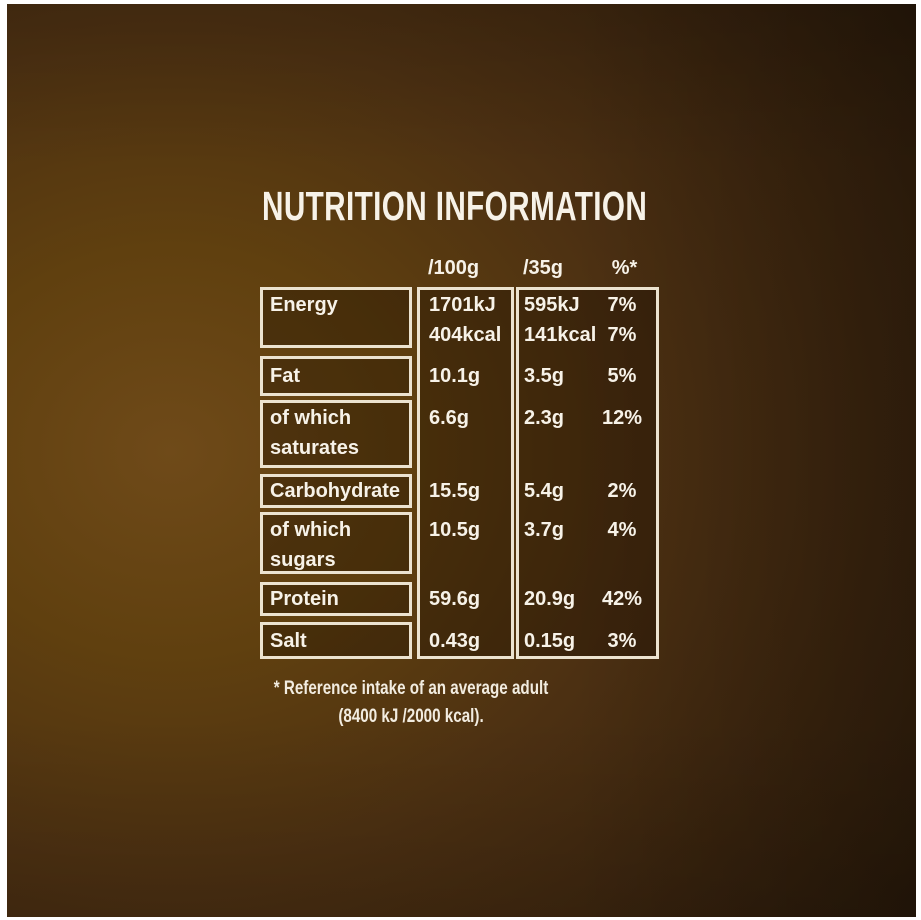  Describe the element at coordinates (311, 545) in the screenshot. I see `row-label-sugars: of which sugars` at that location.